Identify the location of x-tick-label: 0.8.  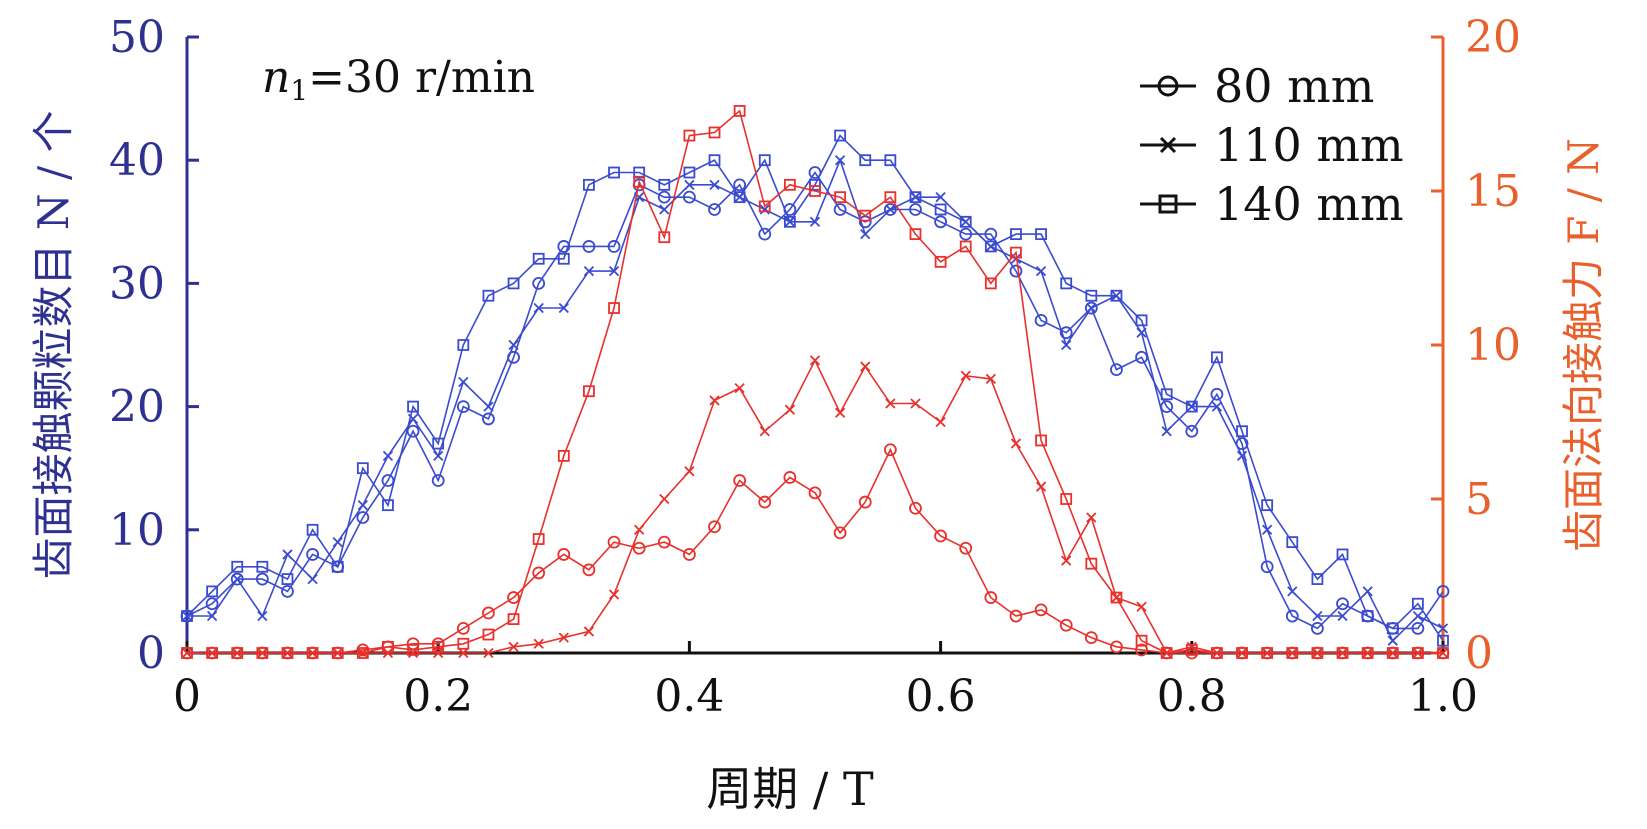
(1192, 696).